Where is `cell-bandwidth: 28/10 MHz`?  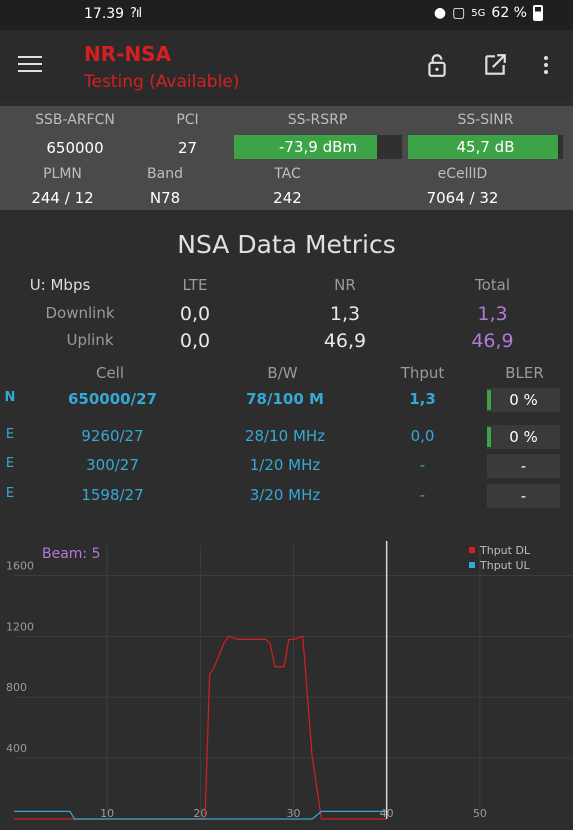
cell-bandwidth: 28/10 MHz is located at coordinates (285, 436).